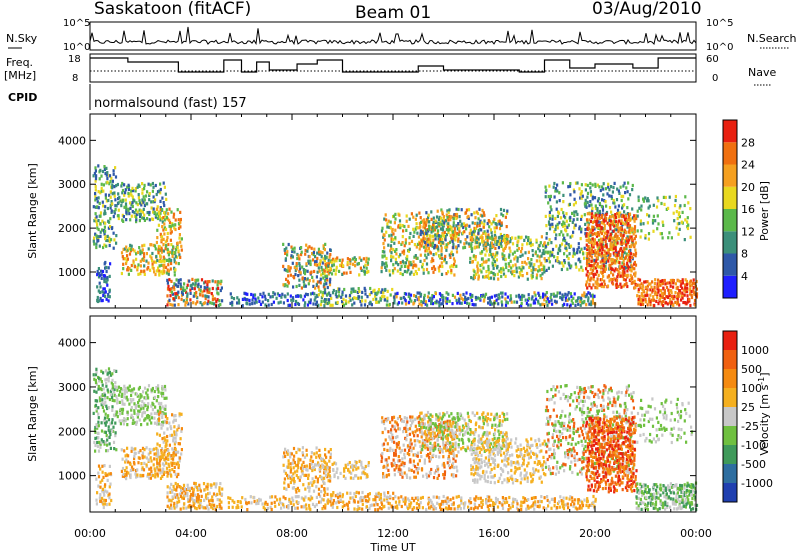 Image resolution: width=800 pixels, height=558 pixels. What do you see at coordinates (748, 142) in the screenshot?
I see `colorbar-tick: 28` at bounding box center [748, 142].